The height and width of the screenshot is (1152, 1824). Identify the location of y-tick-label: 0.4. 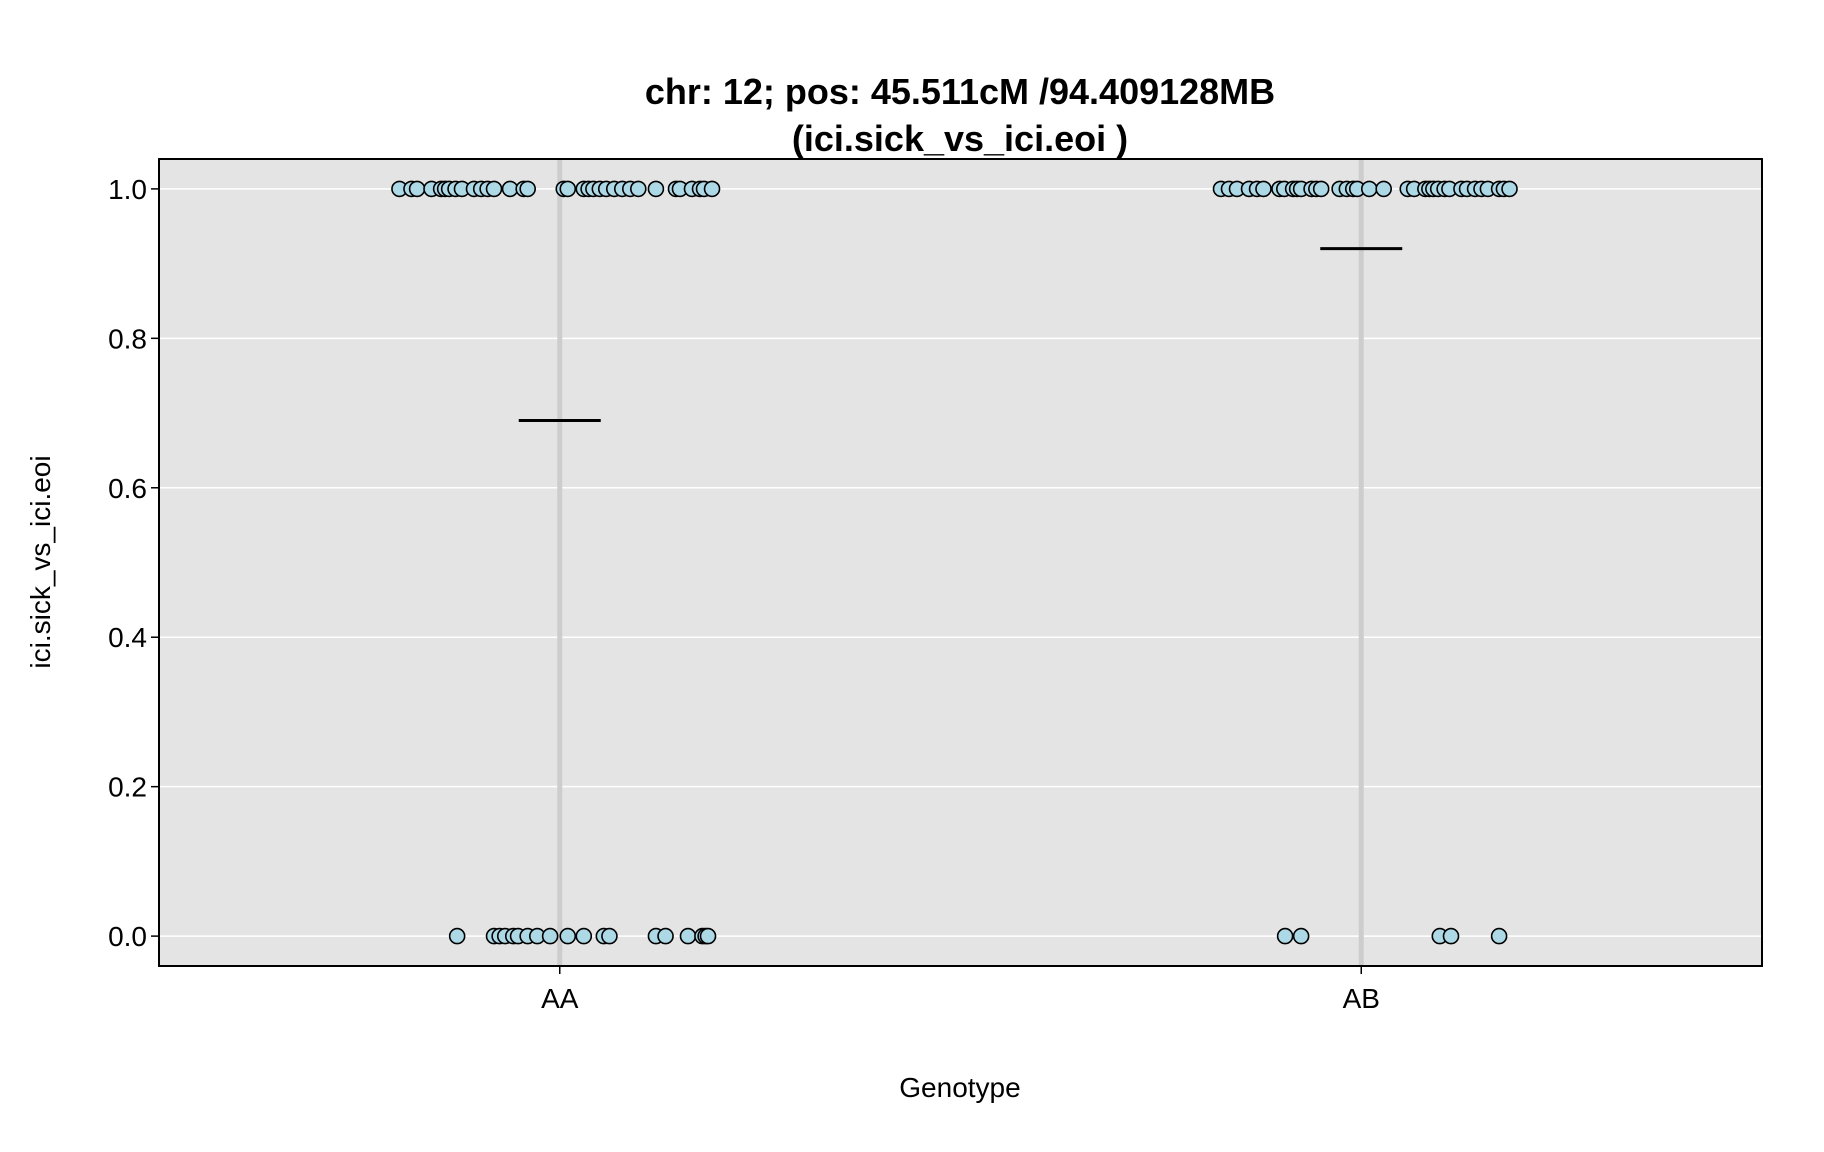
(127, 637).